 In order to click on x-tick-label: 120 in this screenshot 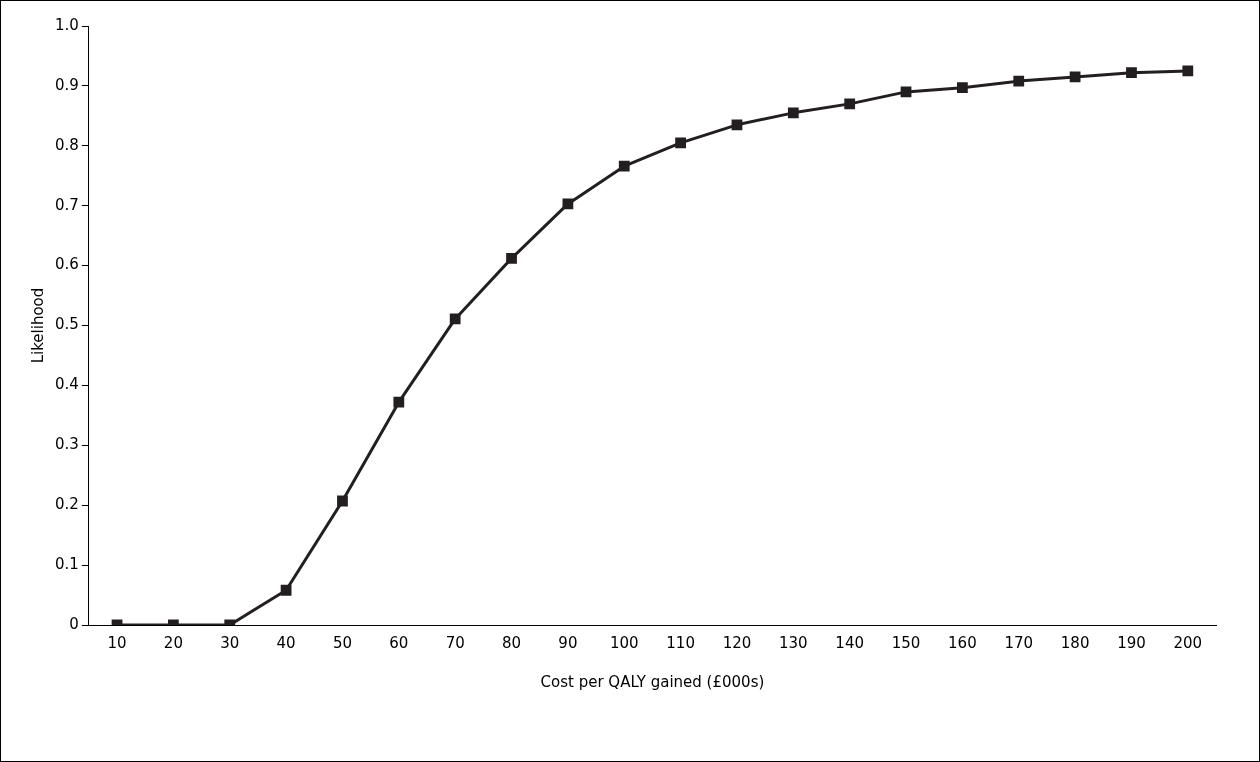, I will do `click(737, 642)`.